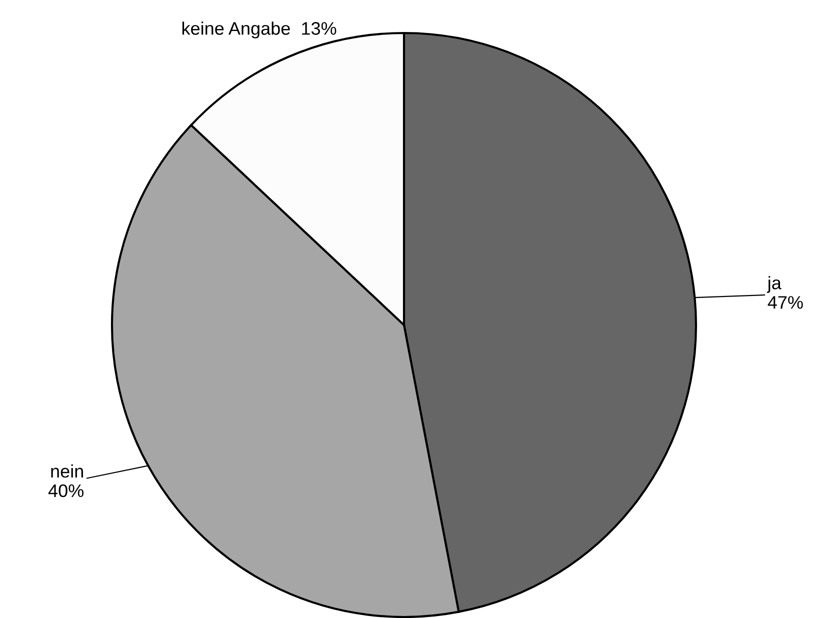 Image resolution: width=827 pixels, height=618 pixels. What do you see at coordinates (259, 30) in the screenshot?
I see `slice-label: keine Angabe 13%` at bounding box center [259, 30].